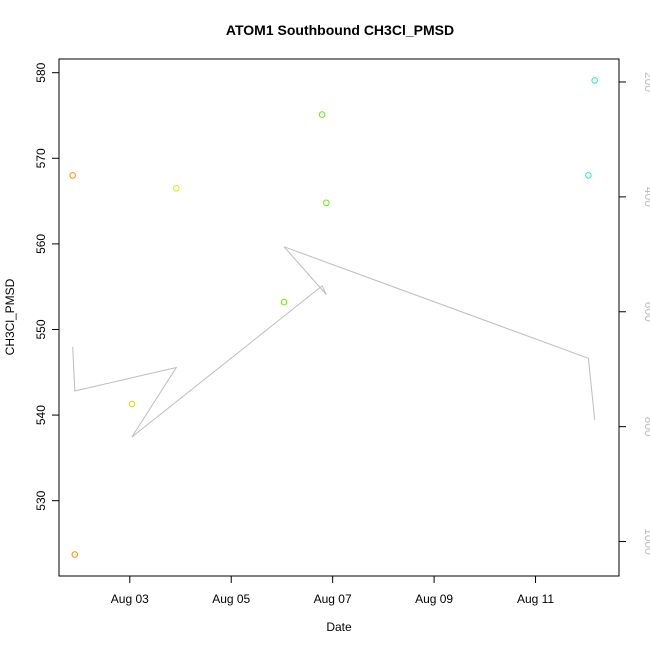  Describe the element at coordinates (41, 72) in the screenshot. I see `y-tick-label-6: 580` at that location.